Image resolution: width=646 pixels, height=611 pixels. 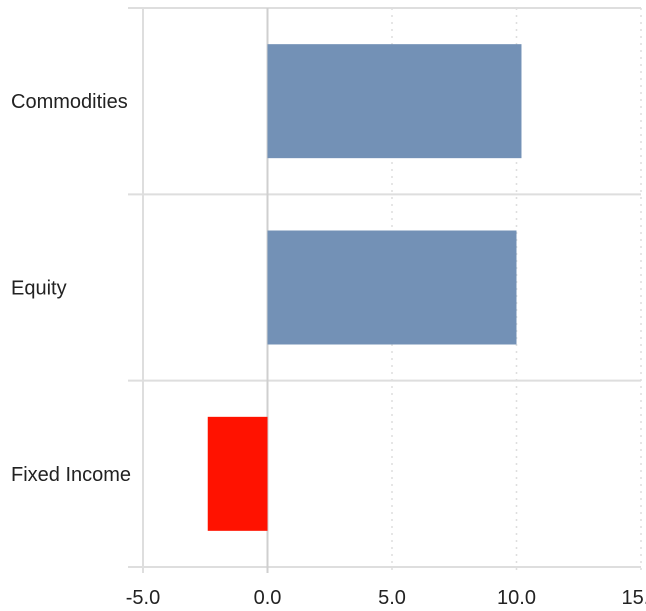 I want to click on x-tick-label: -5.0, so click(x=143, y=598).